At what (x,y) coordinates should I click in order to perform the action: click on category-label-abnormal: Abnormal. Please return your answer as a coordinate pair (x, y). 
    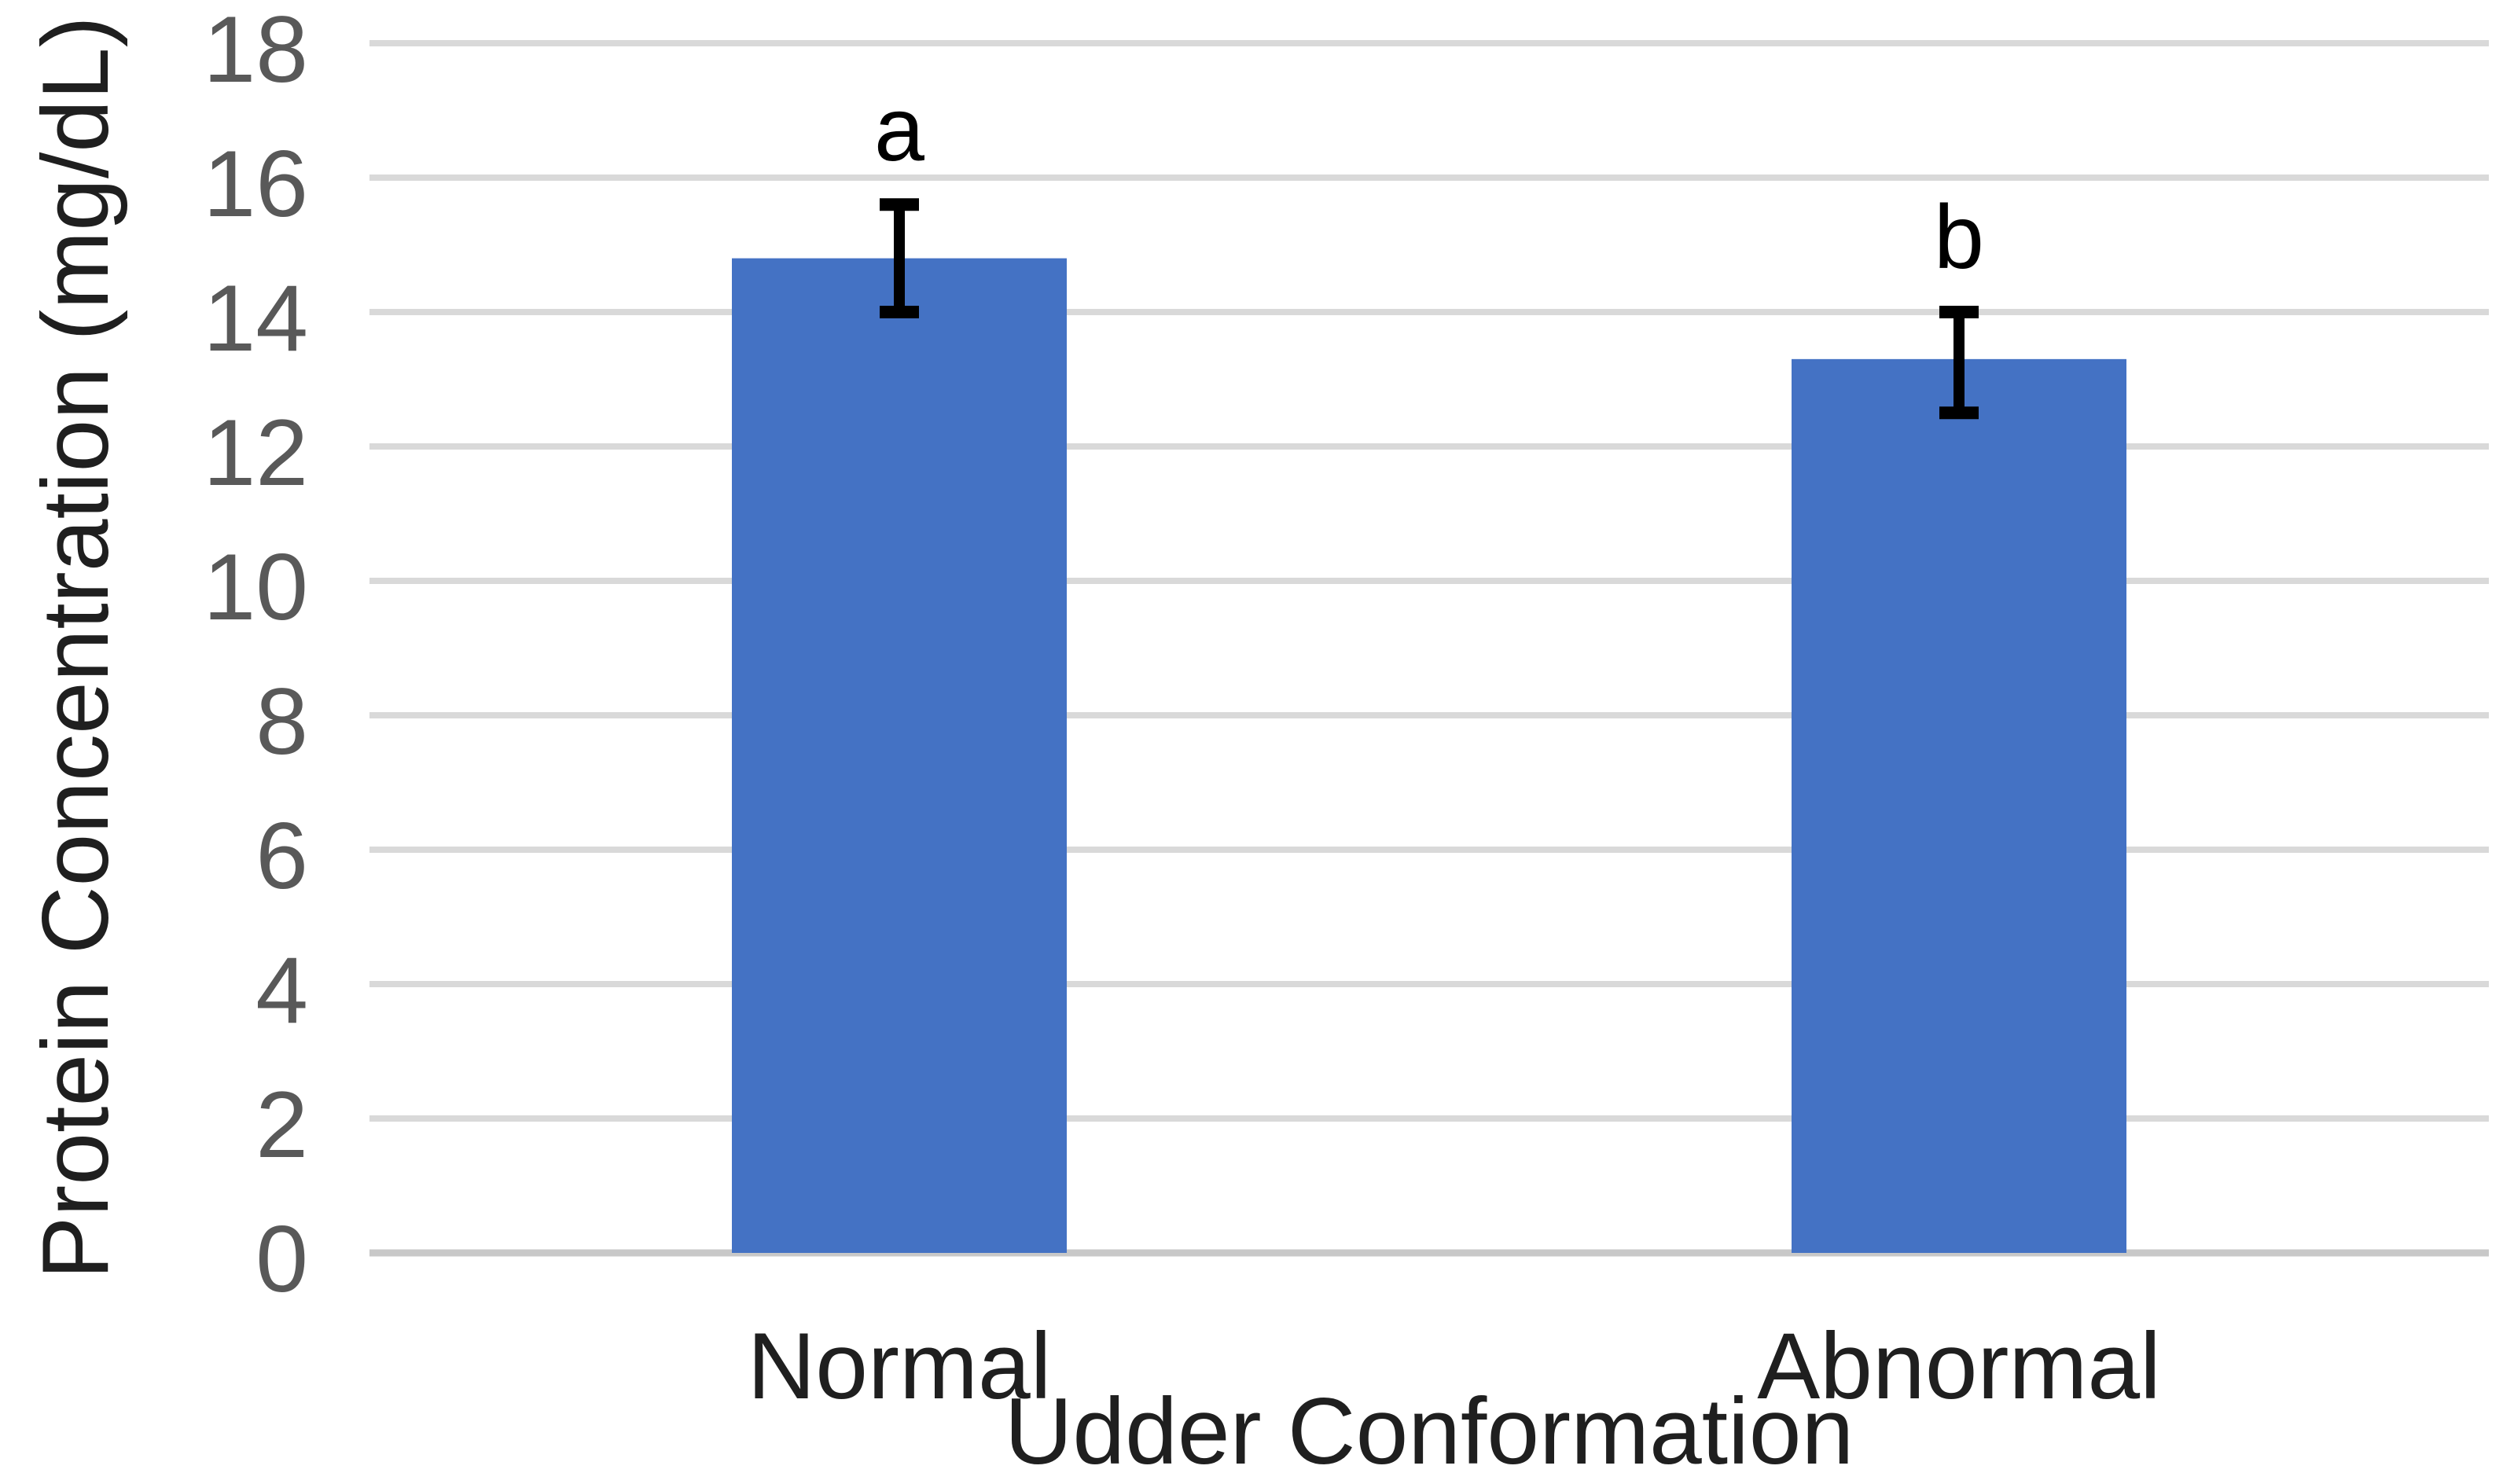
    Looking at the image, I should click on (1959, 1366).